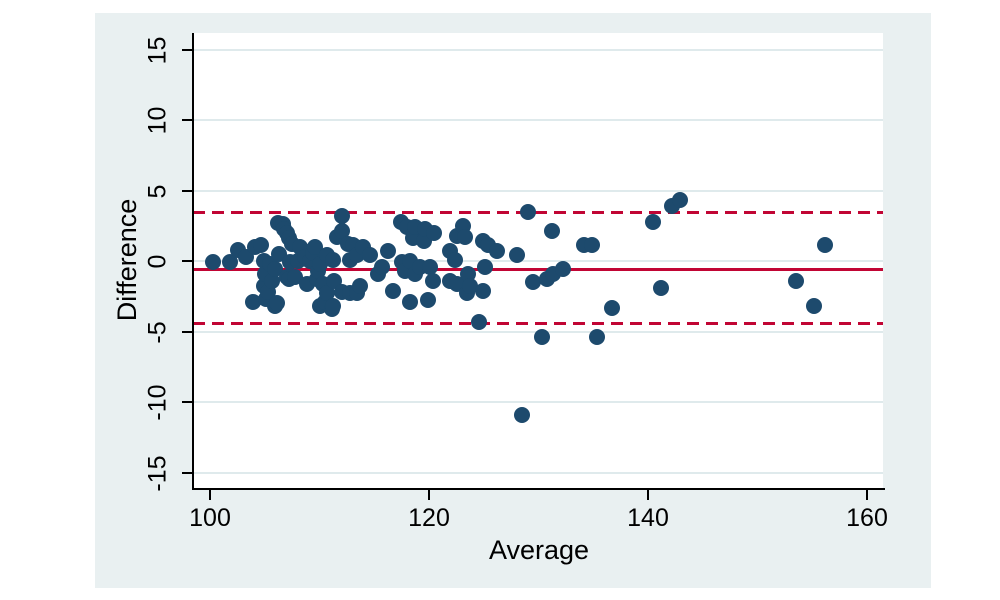  What do you see at coordinates (210, 518) in the screenshot?
I see `x-tick-label: 100` at bounding box center [210, 518].